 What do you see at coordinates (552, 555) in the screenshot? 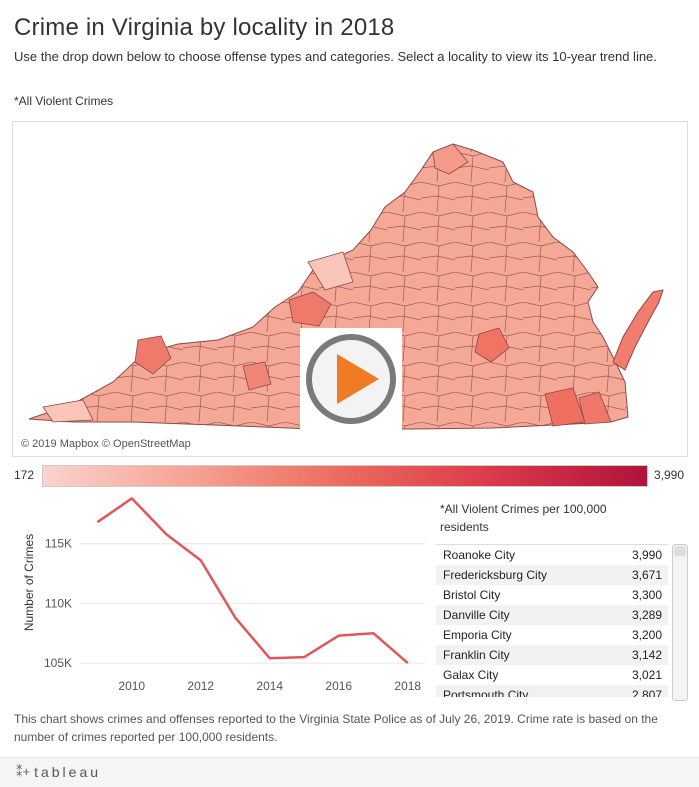
I see `table-row: Roanoke City 3,990` at bounding box center [552, 555].